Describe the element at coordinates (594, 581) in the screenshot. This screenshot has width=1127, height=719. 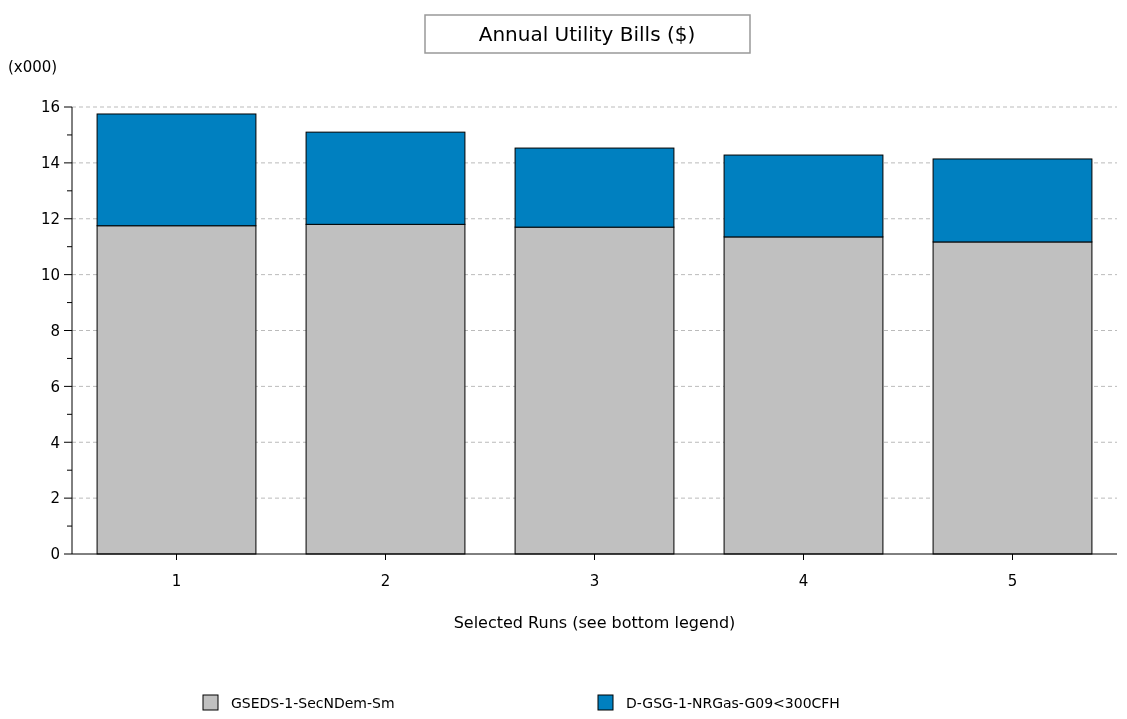
I see `x-tick-label: 3` at that location.